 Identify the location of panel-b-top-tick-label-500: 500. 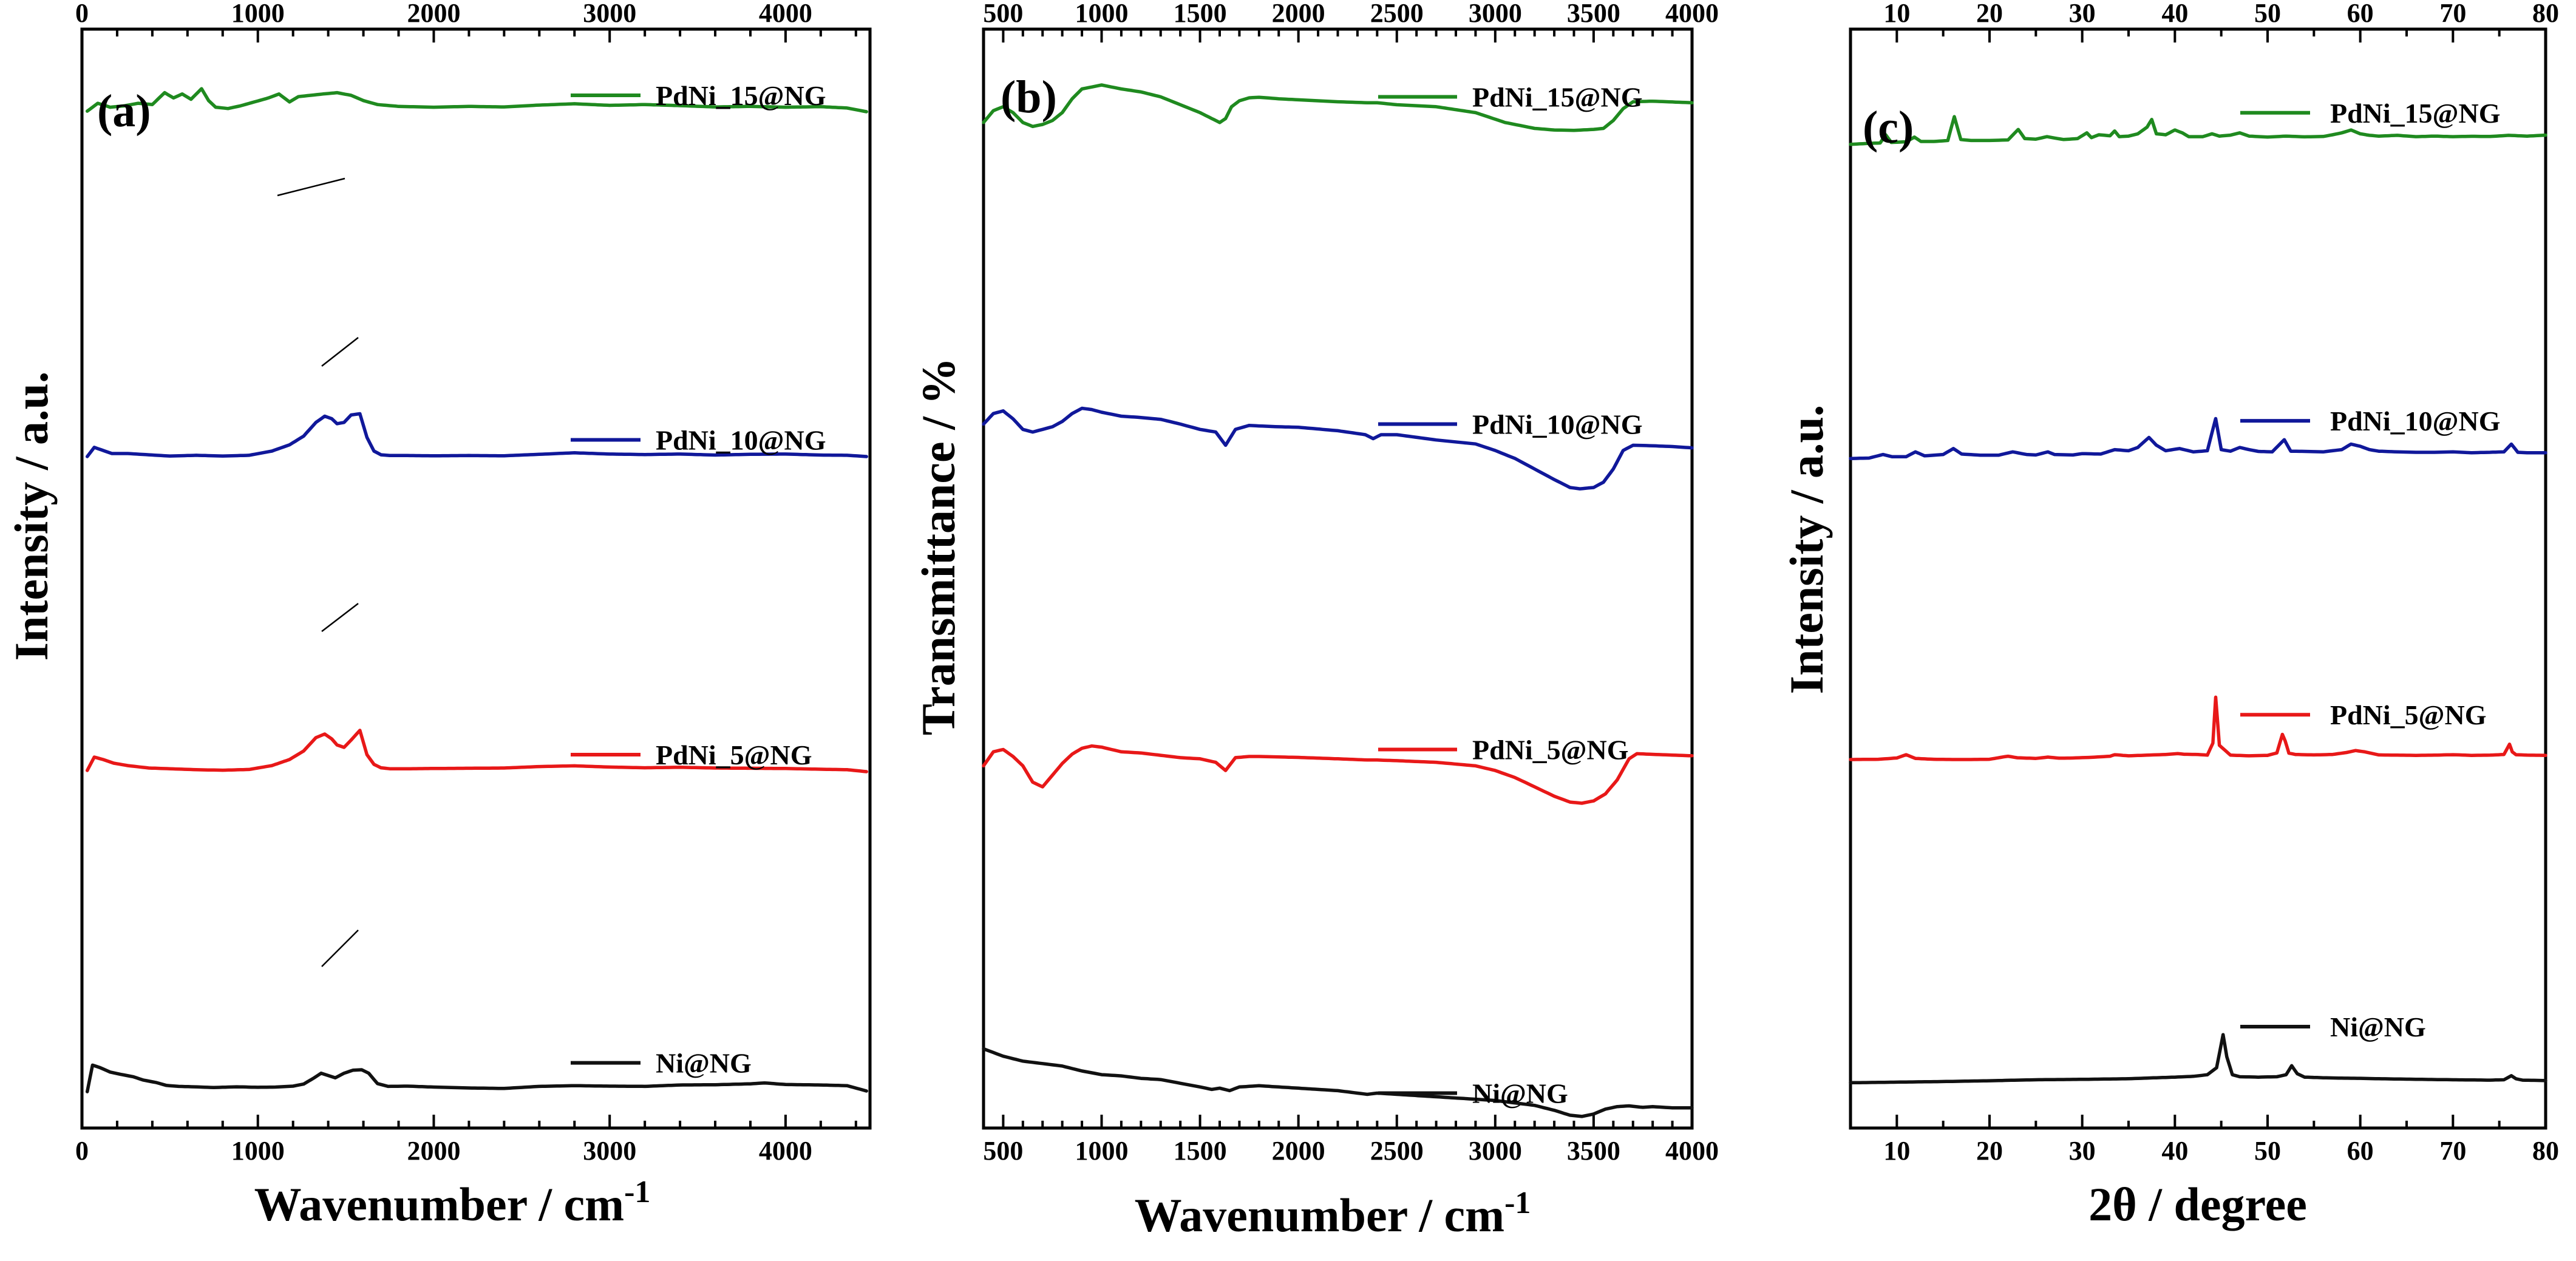
(1003, 14).